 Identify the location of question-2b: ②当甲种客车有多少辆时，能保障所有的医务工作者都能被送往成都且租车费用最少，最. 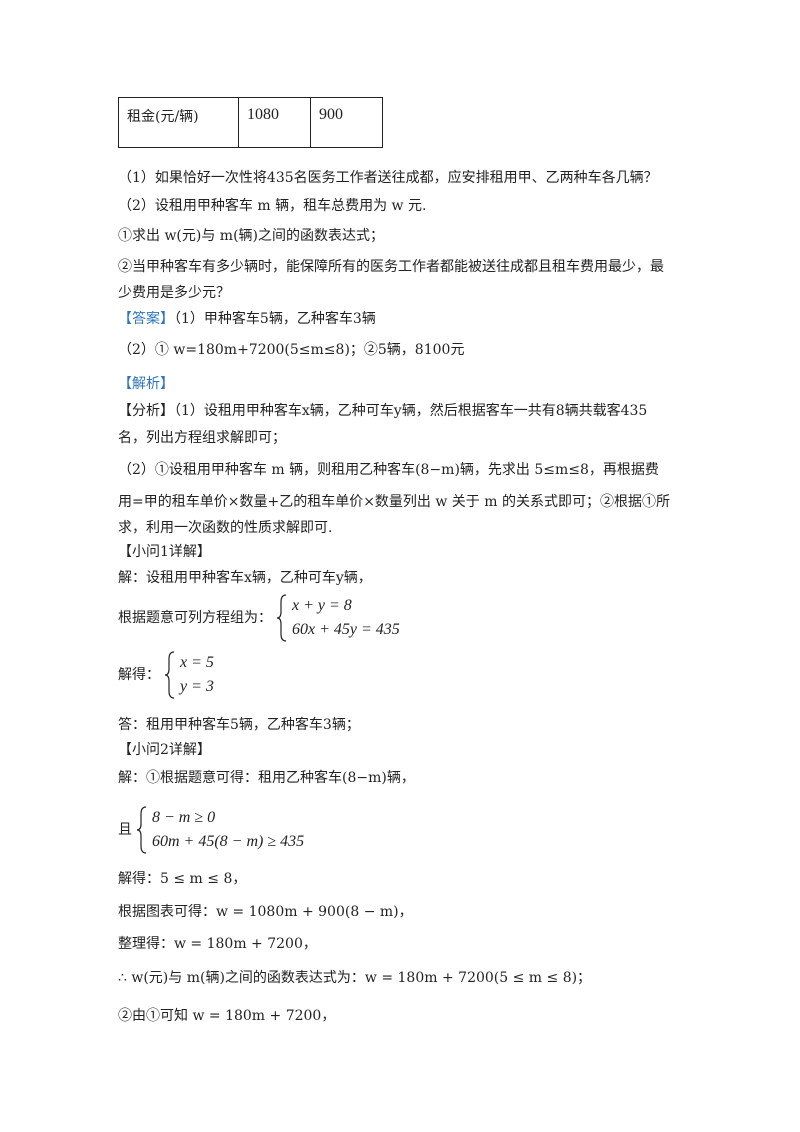
(391, 267).